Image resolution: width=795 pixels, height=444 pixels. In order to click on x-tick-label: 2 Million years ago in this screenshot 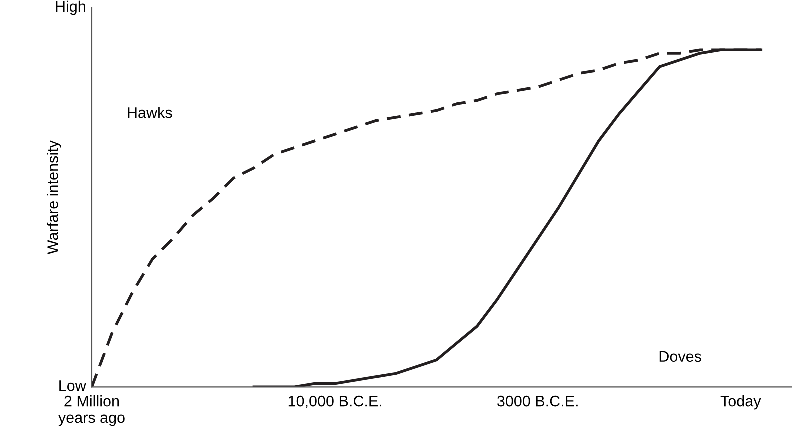, I will do `click(91, 411)`.